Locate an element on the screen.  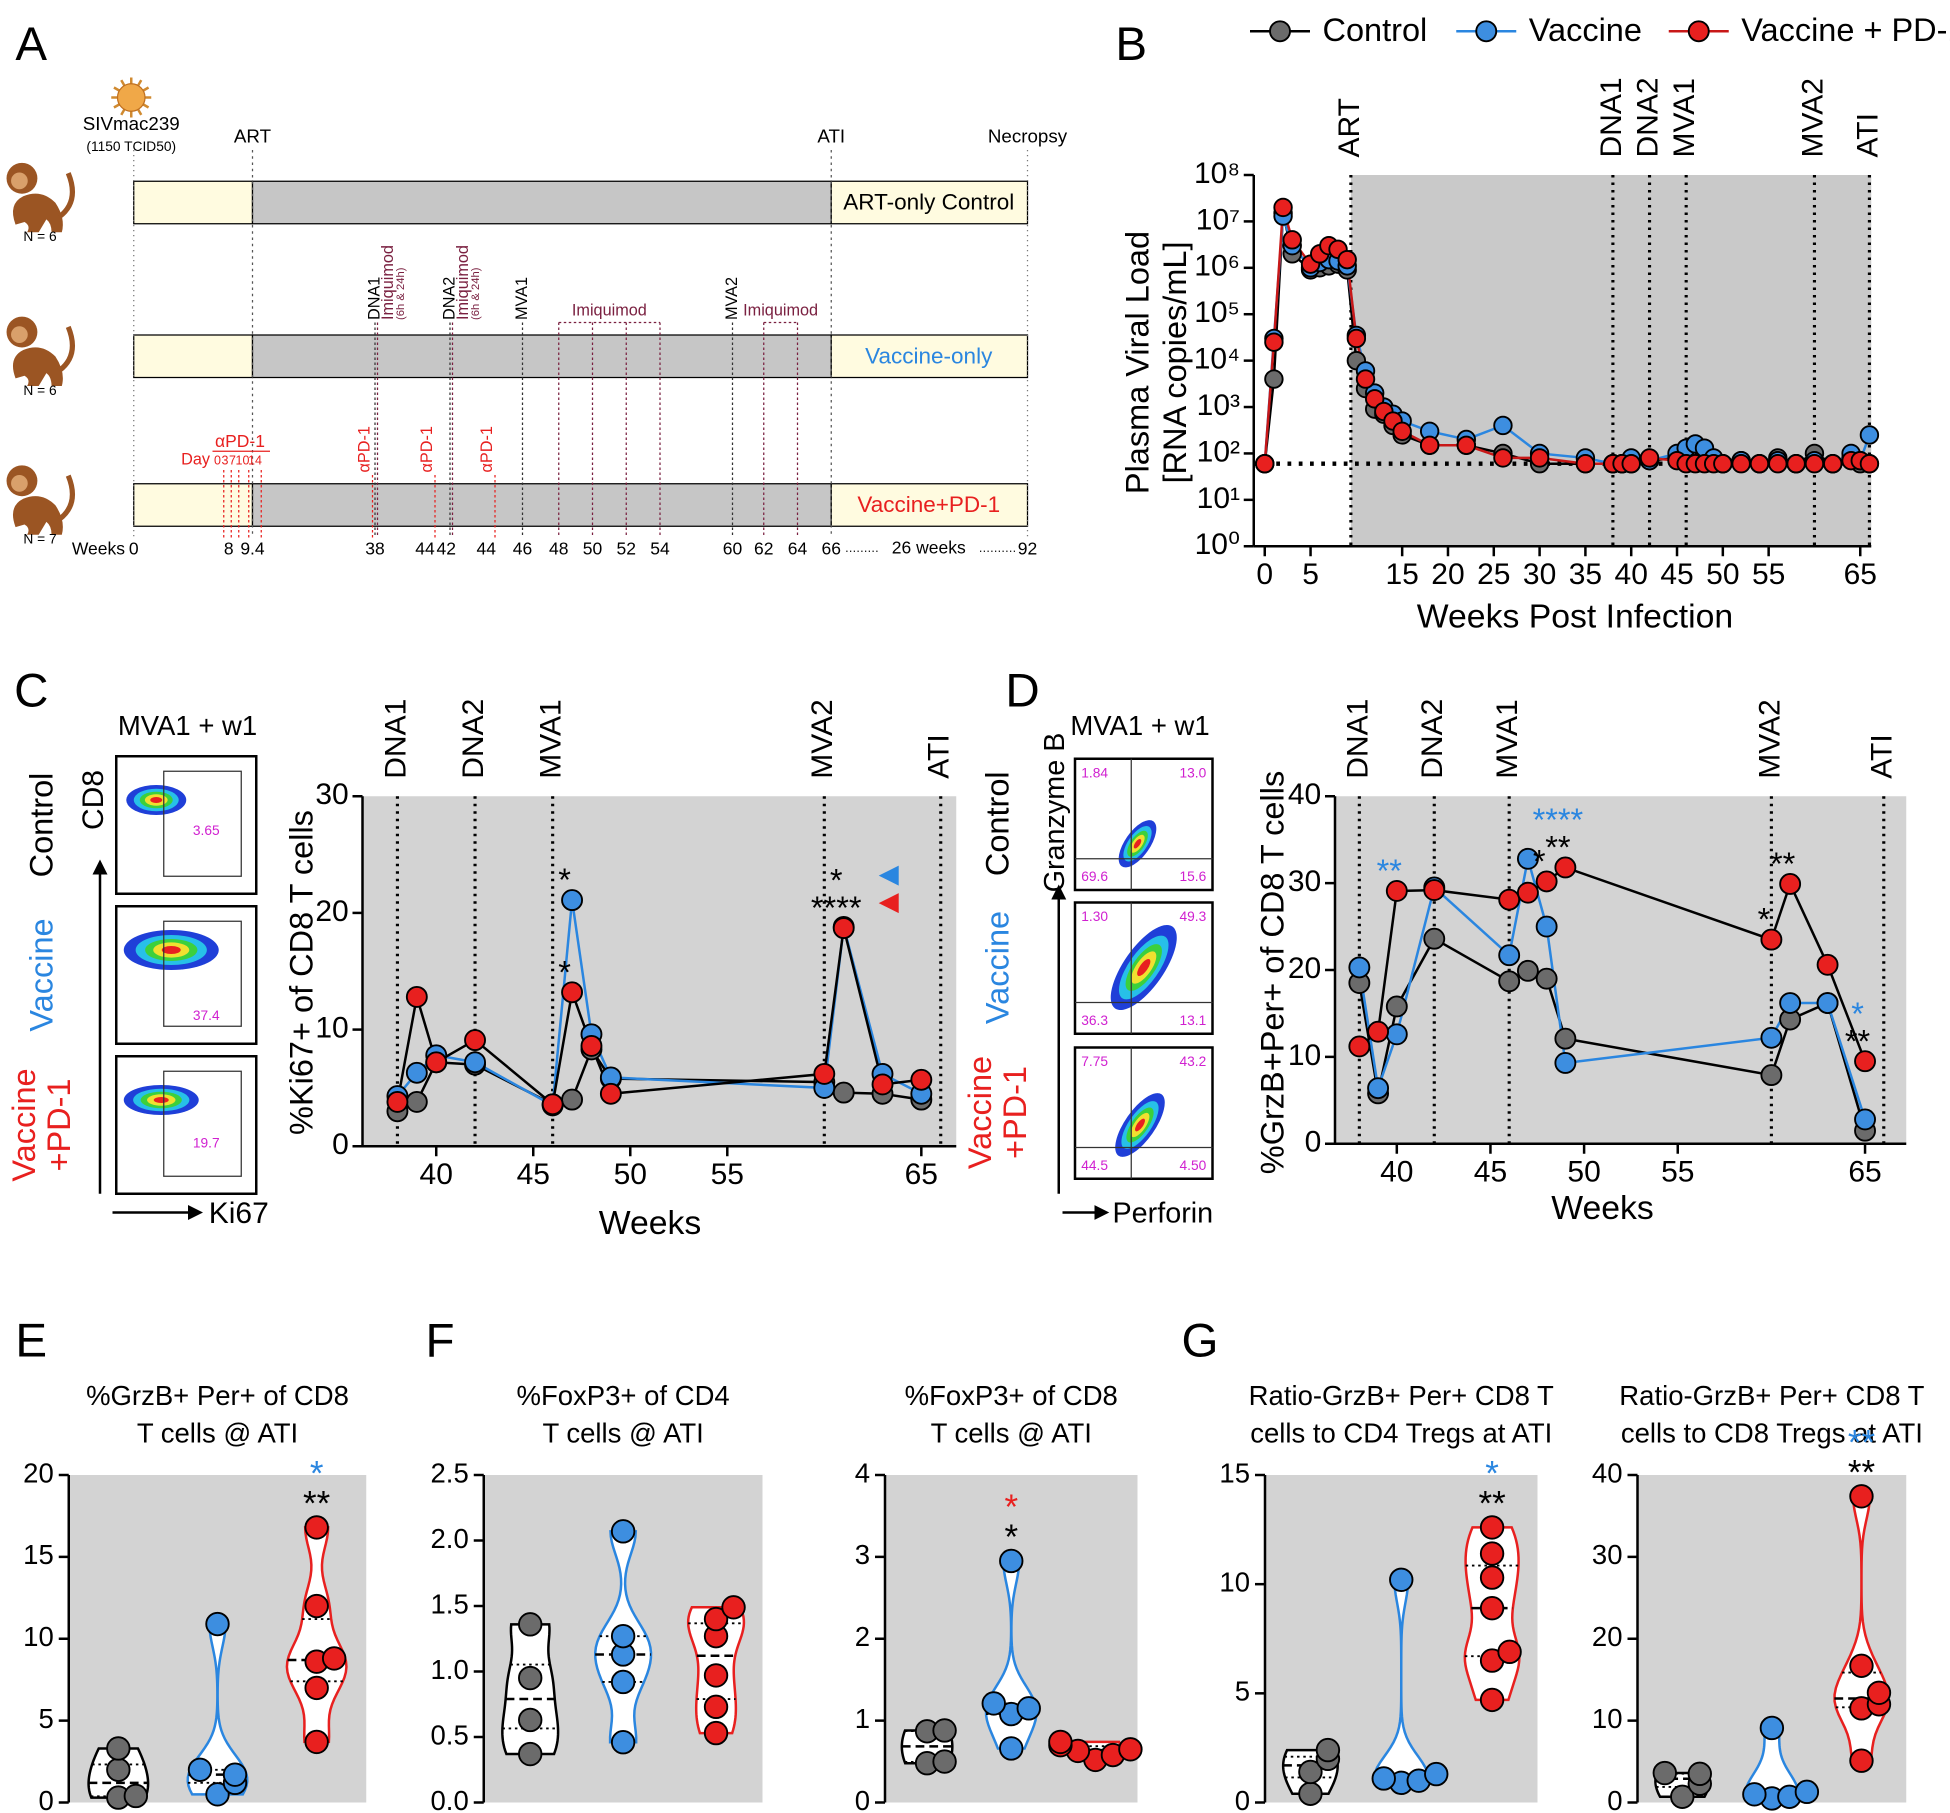
y-tick-label: 2 is located at coordinates (862, 1636).